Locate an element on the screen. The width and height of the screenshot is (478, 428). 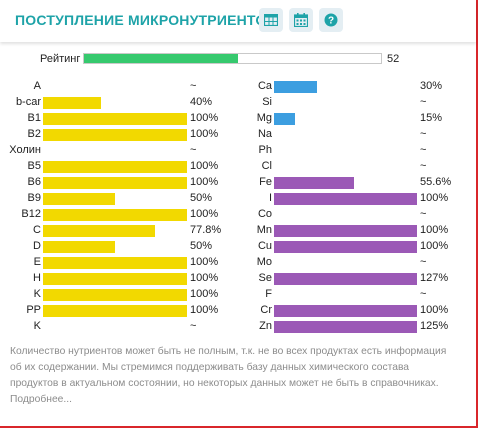
mineral-value: 30% is located at coordinates (431, 86).